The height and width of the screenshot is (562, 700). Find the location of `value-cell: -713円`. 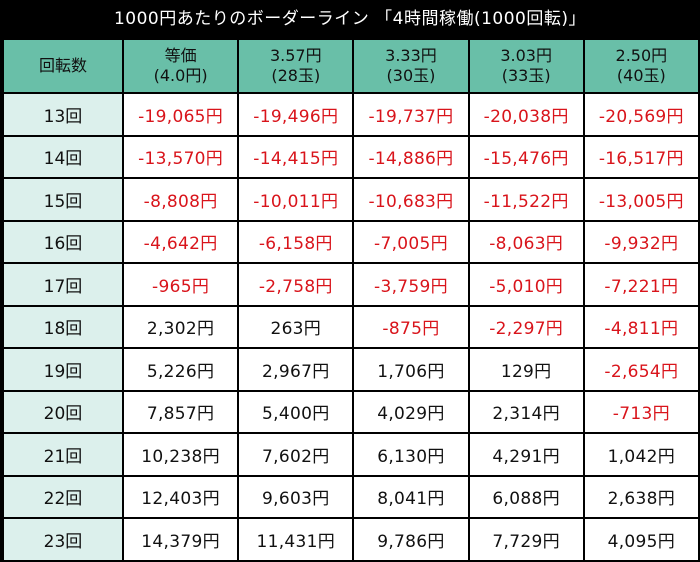

value-cell: -713円 is located at coordinates (641, 411).